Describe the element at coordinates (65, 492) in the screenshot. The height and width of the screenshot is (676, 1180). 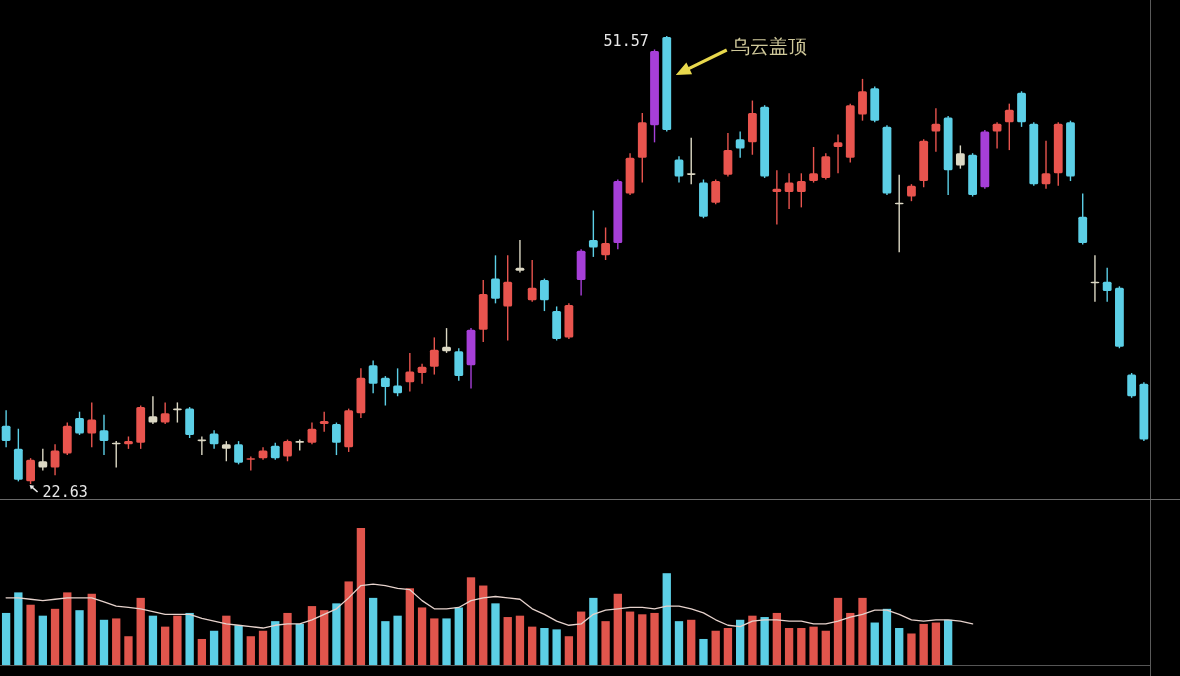
I see `annotation: 22.63` at that location.